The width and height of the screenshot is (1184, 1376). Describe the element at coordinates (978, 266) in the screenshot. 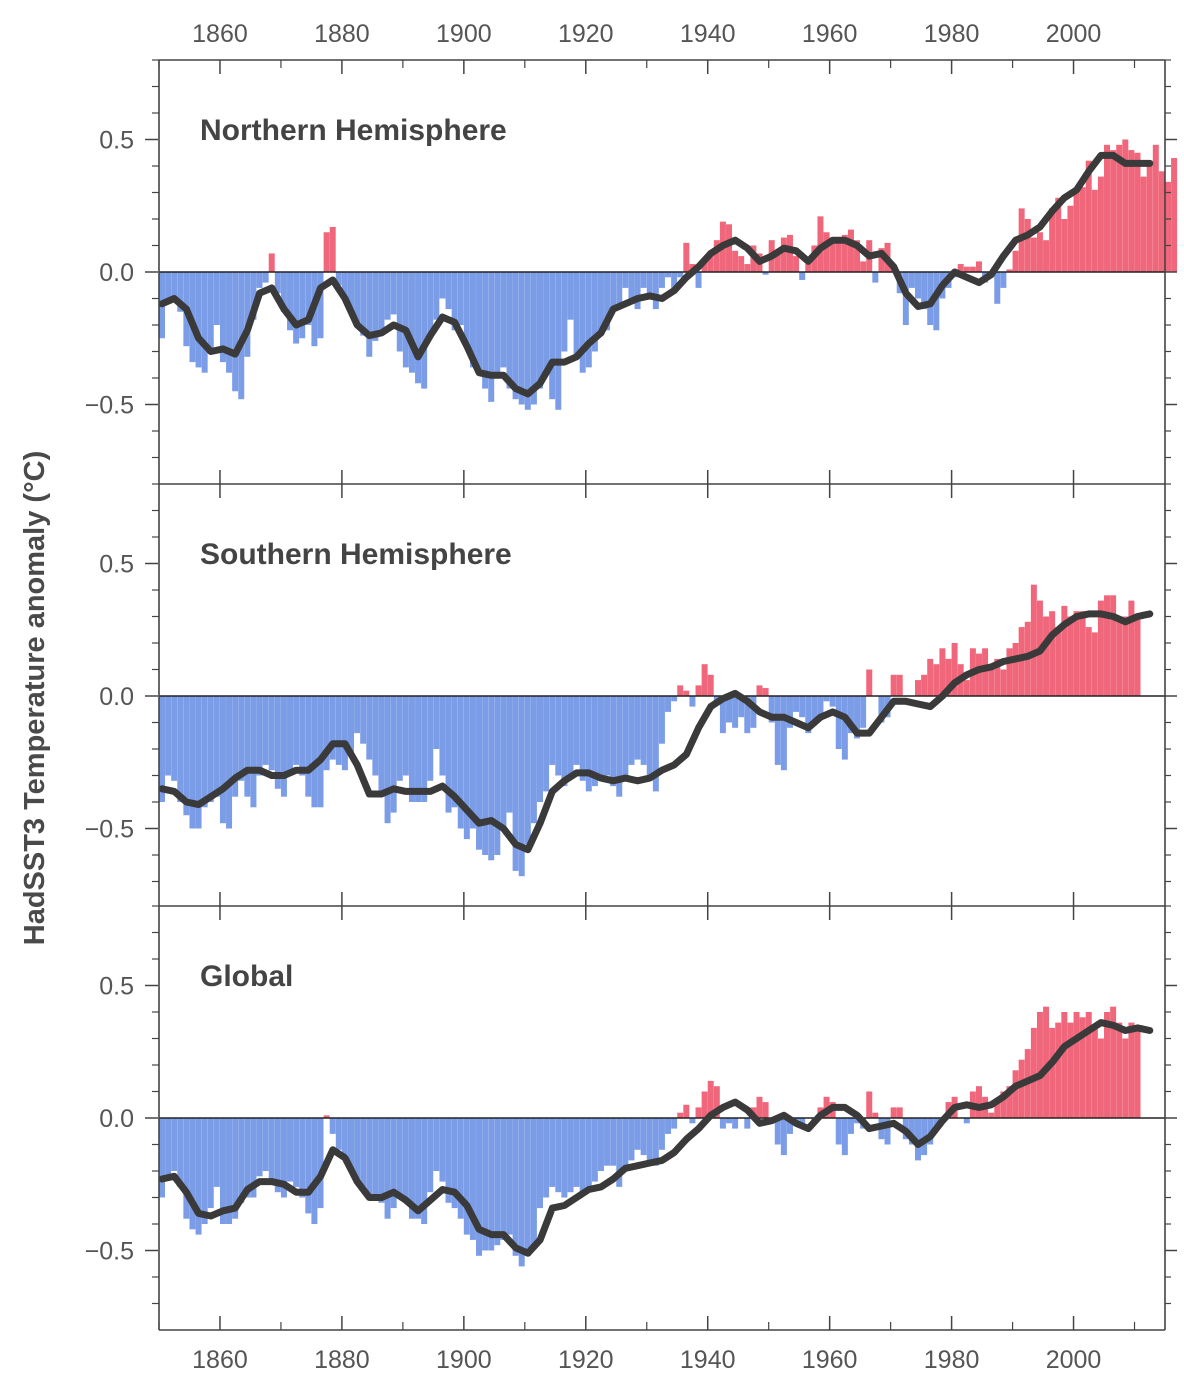

I see `bar-1984` at that location.